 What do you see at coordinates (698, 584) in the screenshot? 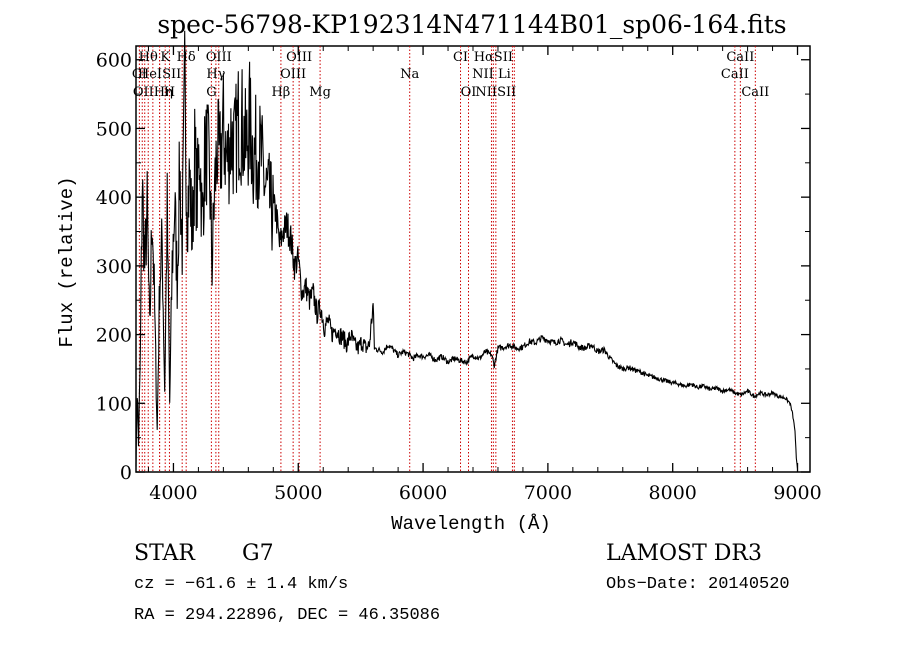
I see `obs-date-text: Obs−Date: 20140520` at bounding box center [698, 584].